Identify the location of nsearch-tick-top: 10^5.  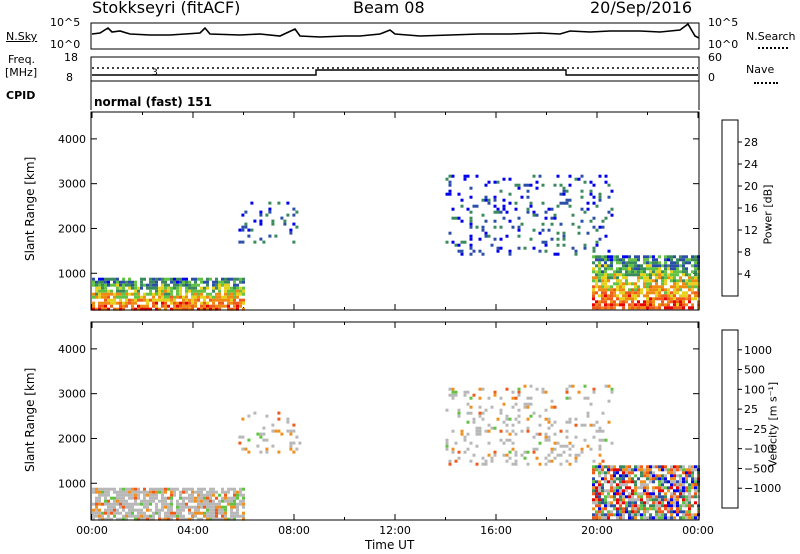
(723, 22).